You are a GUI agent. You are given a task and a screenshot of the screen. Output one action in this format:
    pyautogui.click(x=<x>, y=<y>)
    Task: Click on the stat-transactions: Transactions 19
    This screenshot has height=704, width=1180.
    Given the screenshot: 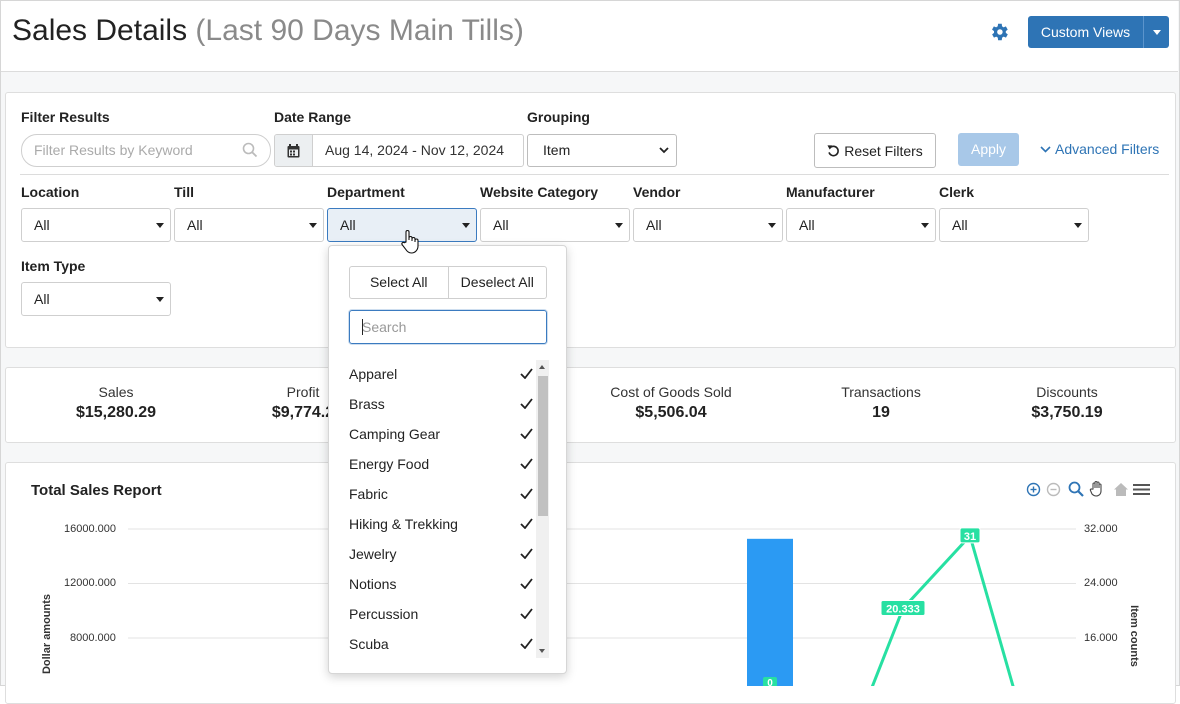 What is the action you would take?
    pyautogui.click(x=881, y=403)
    